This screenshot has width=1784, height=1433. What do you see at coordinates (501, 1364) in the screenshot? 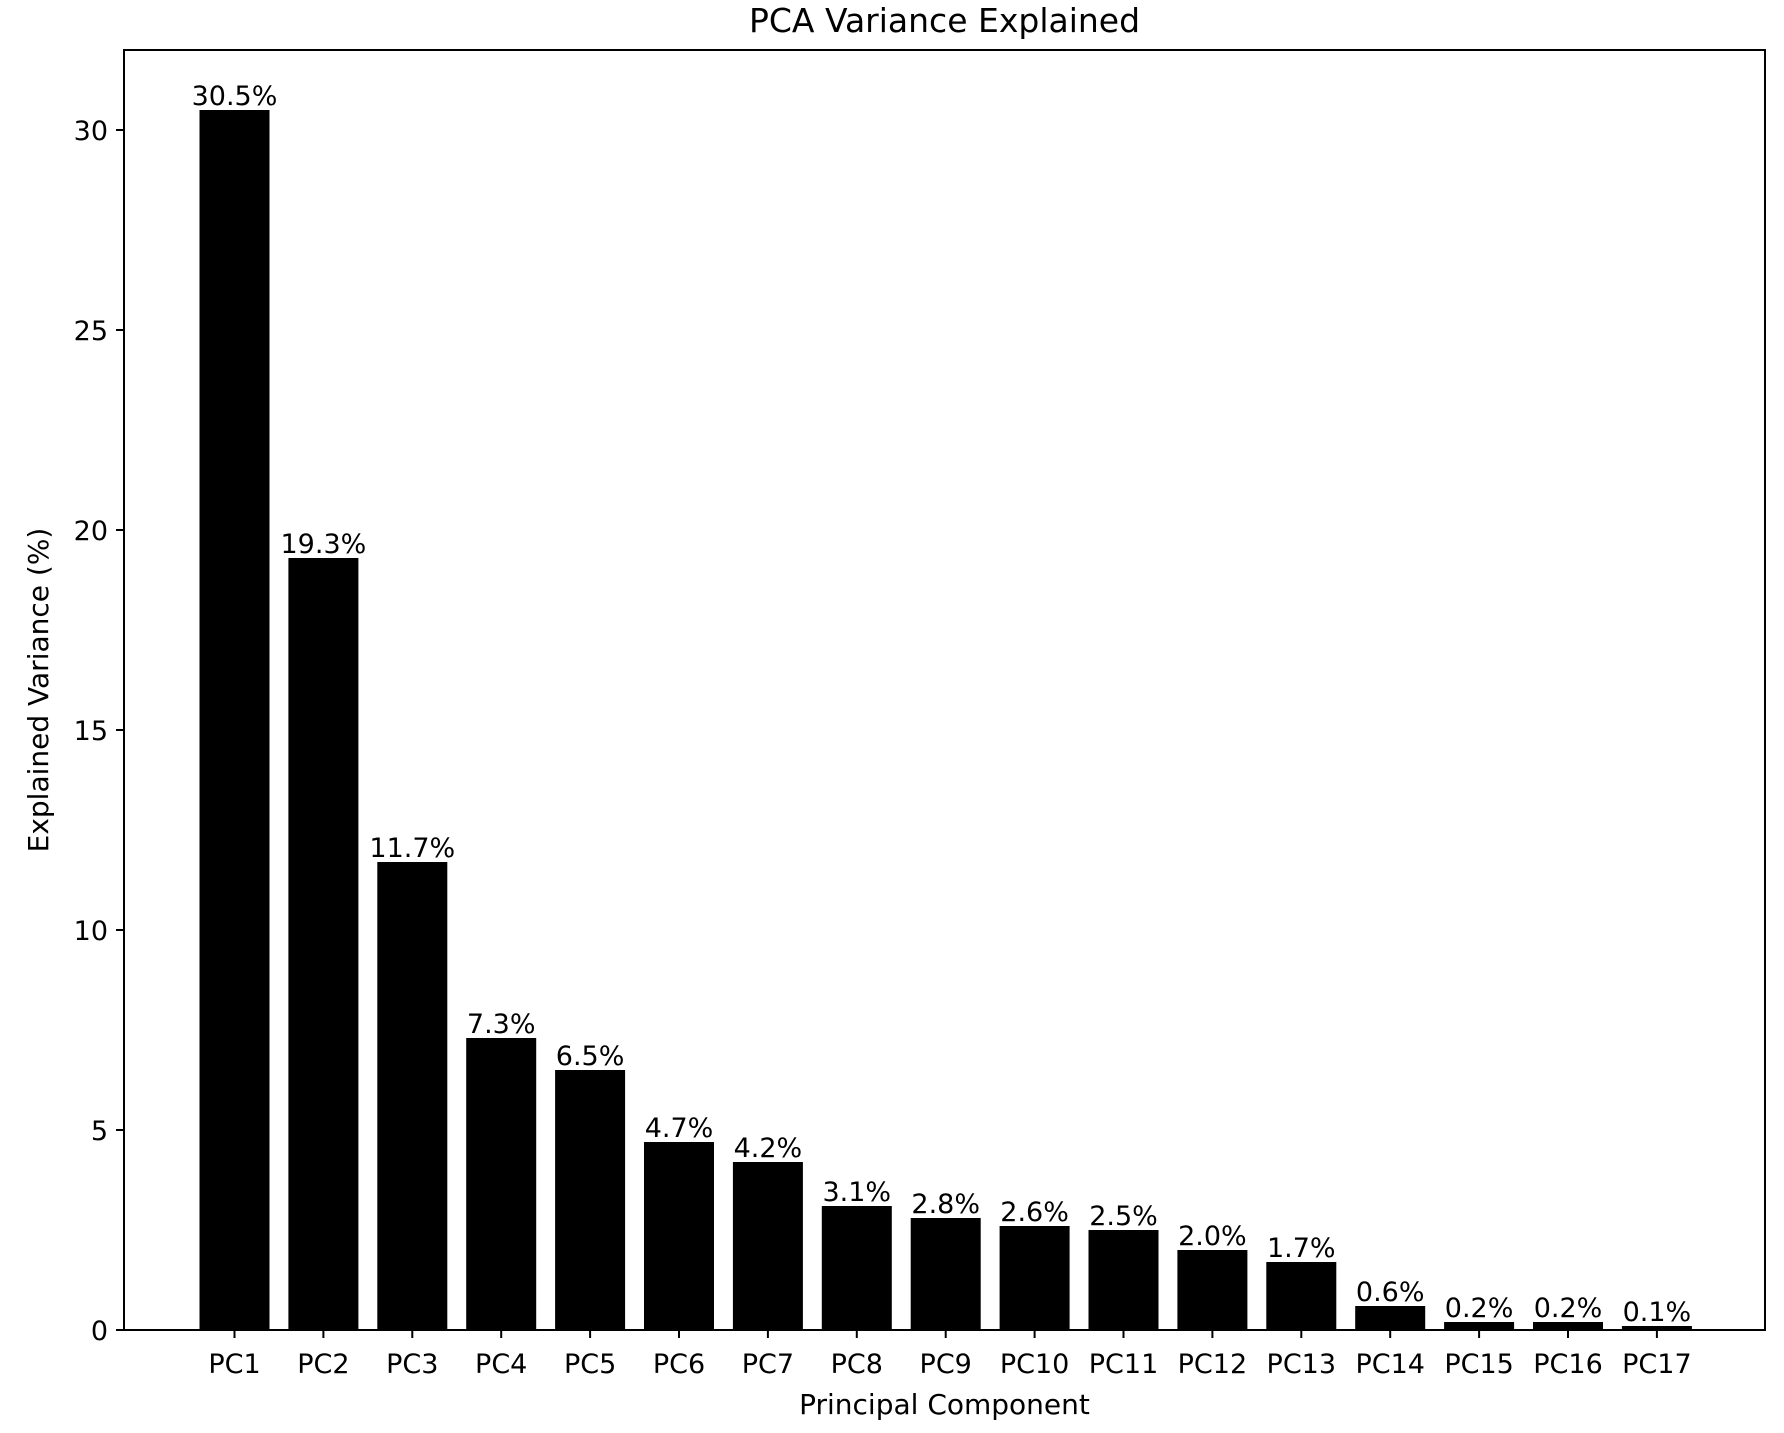
I see `x-tick-label: PC4` at bounding box center [501, 1364].